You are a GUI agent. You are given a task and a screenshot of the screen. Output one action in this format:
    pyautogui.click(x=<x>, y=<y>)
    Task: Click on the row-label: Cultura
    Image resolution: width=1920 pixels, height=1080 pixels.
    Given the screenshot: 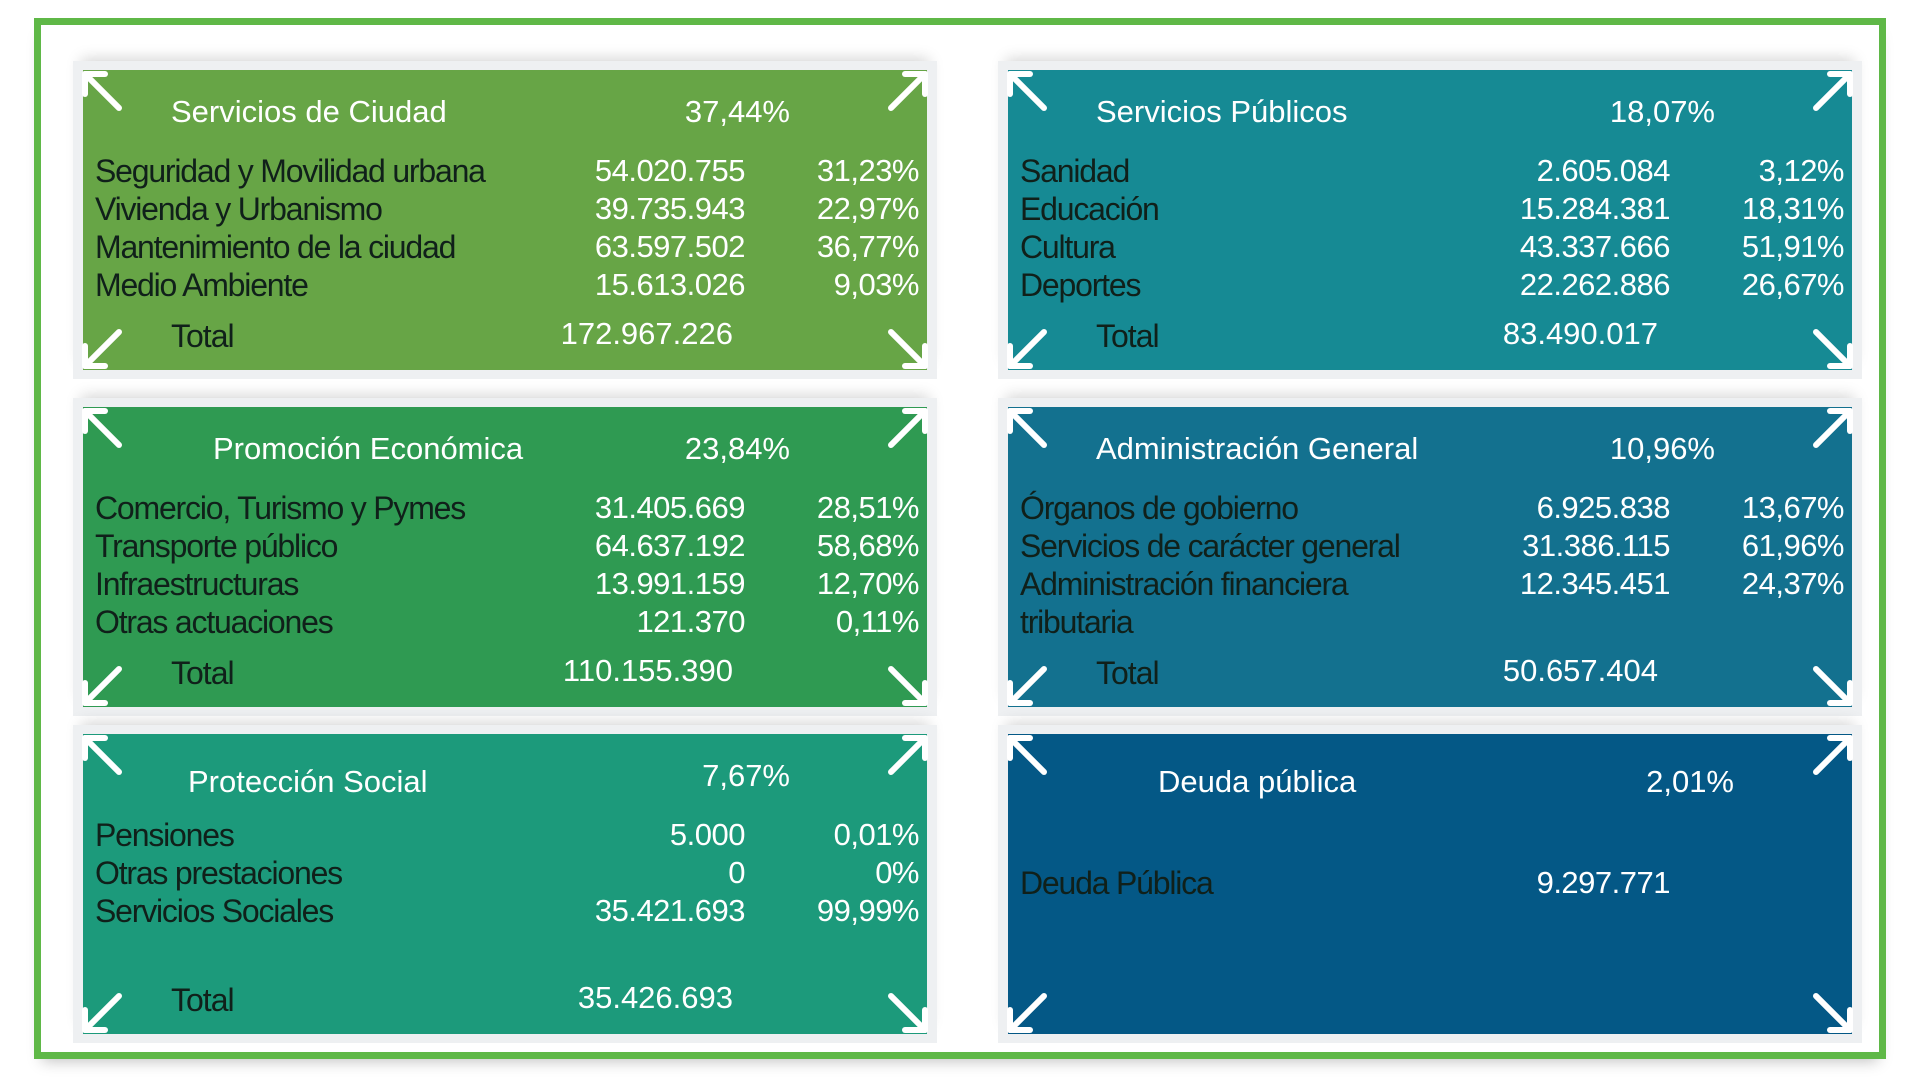 What is the action you would take?
    pyautogui.click(x=1068, y=247)
    